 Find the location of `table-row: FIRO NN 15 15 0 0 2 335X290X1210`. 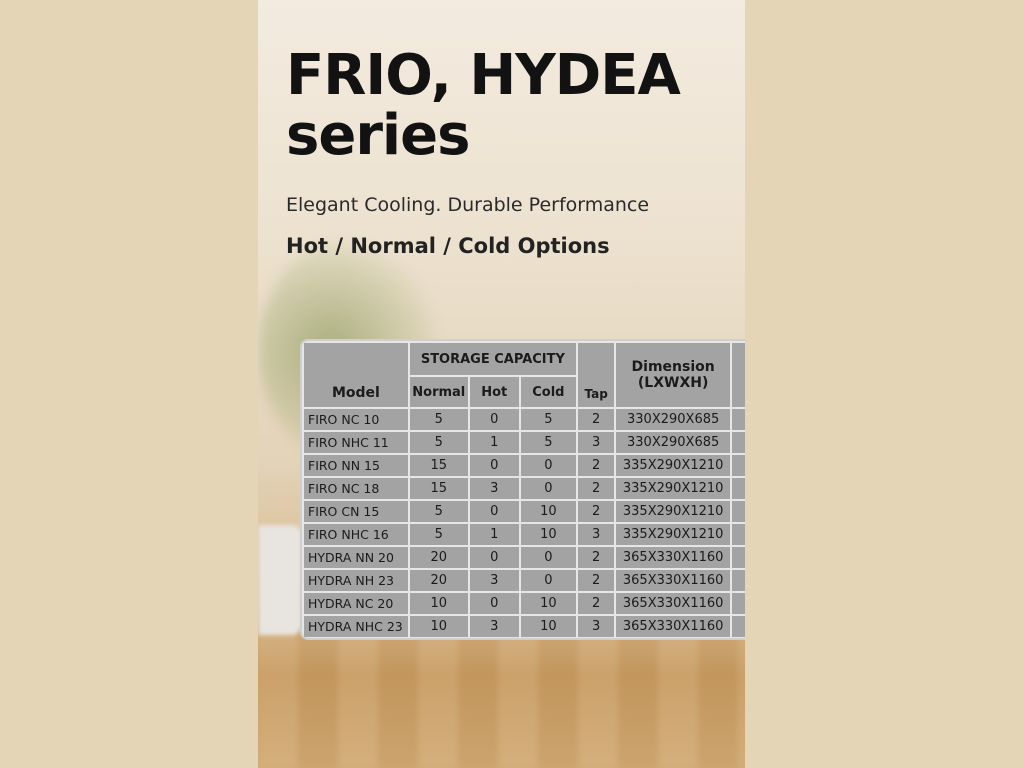

table-row: FIRO NN 15 15 0 0 2 335X290X1210 is located at coordinates (523, 465).